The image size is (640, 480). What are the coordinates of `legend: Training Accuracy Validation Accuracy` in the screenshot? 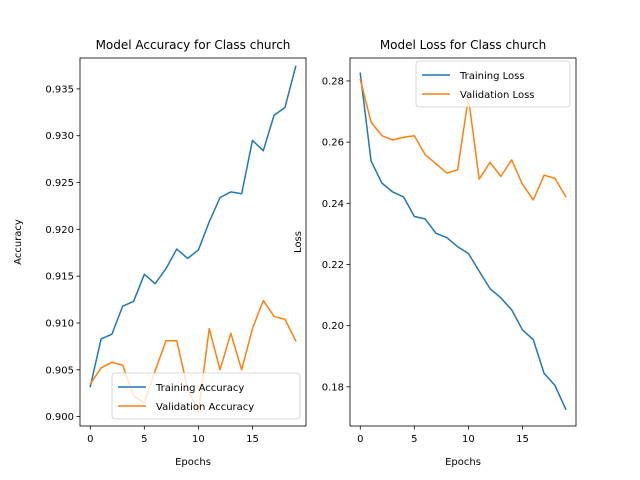 It's located at (206, 396).